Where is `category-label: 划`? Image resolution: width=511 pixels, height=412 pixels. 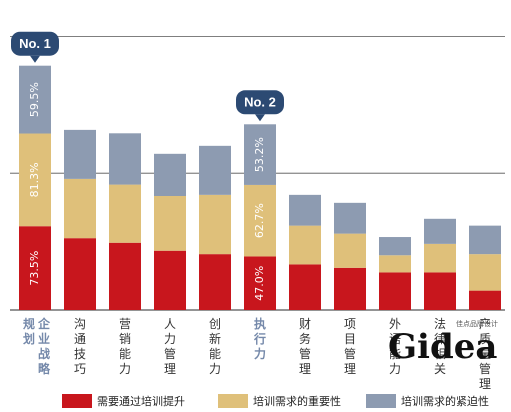
category-label: 划 is located at coordinates (29, 338).